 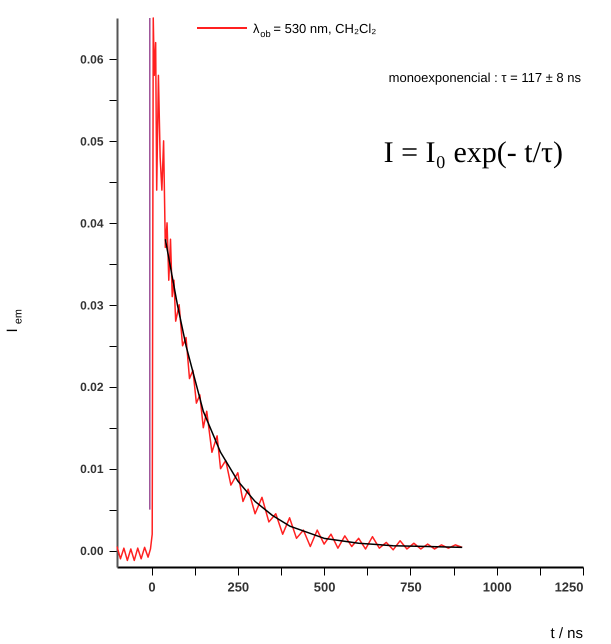 What do you see at coordinates (566, 633) in the screenshot?
I see `x-axis-title: t / ns` at bounding box center [566, 633].